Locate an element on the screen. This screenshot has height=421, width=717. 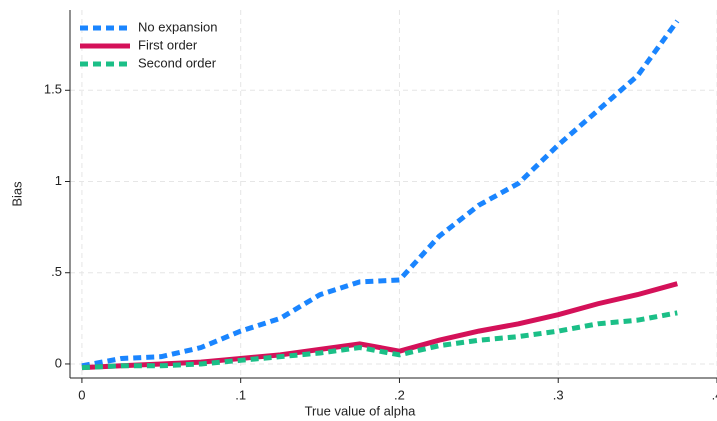
y-tick-label: 0 is located at coordinates (58, 362).